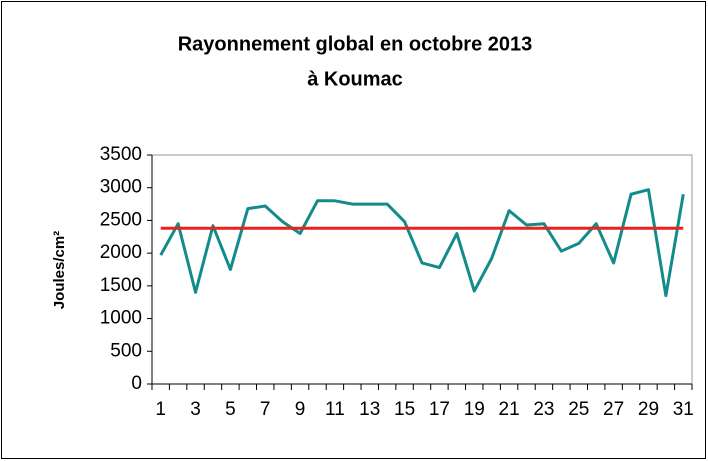 Image resolution: width=708 pixels, height=461 pixels. I want to click on x-tick-label: 9, so click(300, 409).